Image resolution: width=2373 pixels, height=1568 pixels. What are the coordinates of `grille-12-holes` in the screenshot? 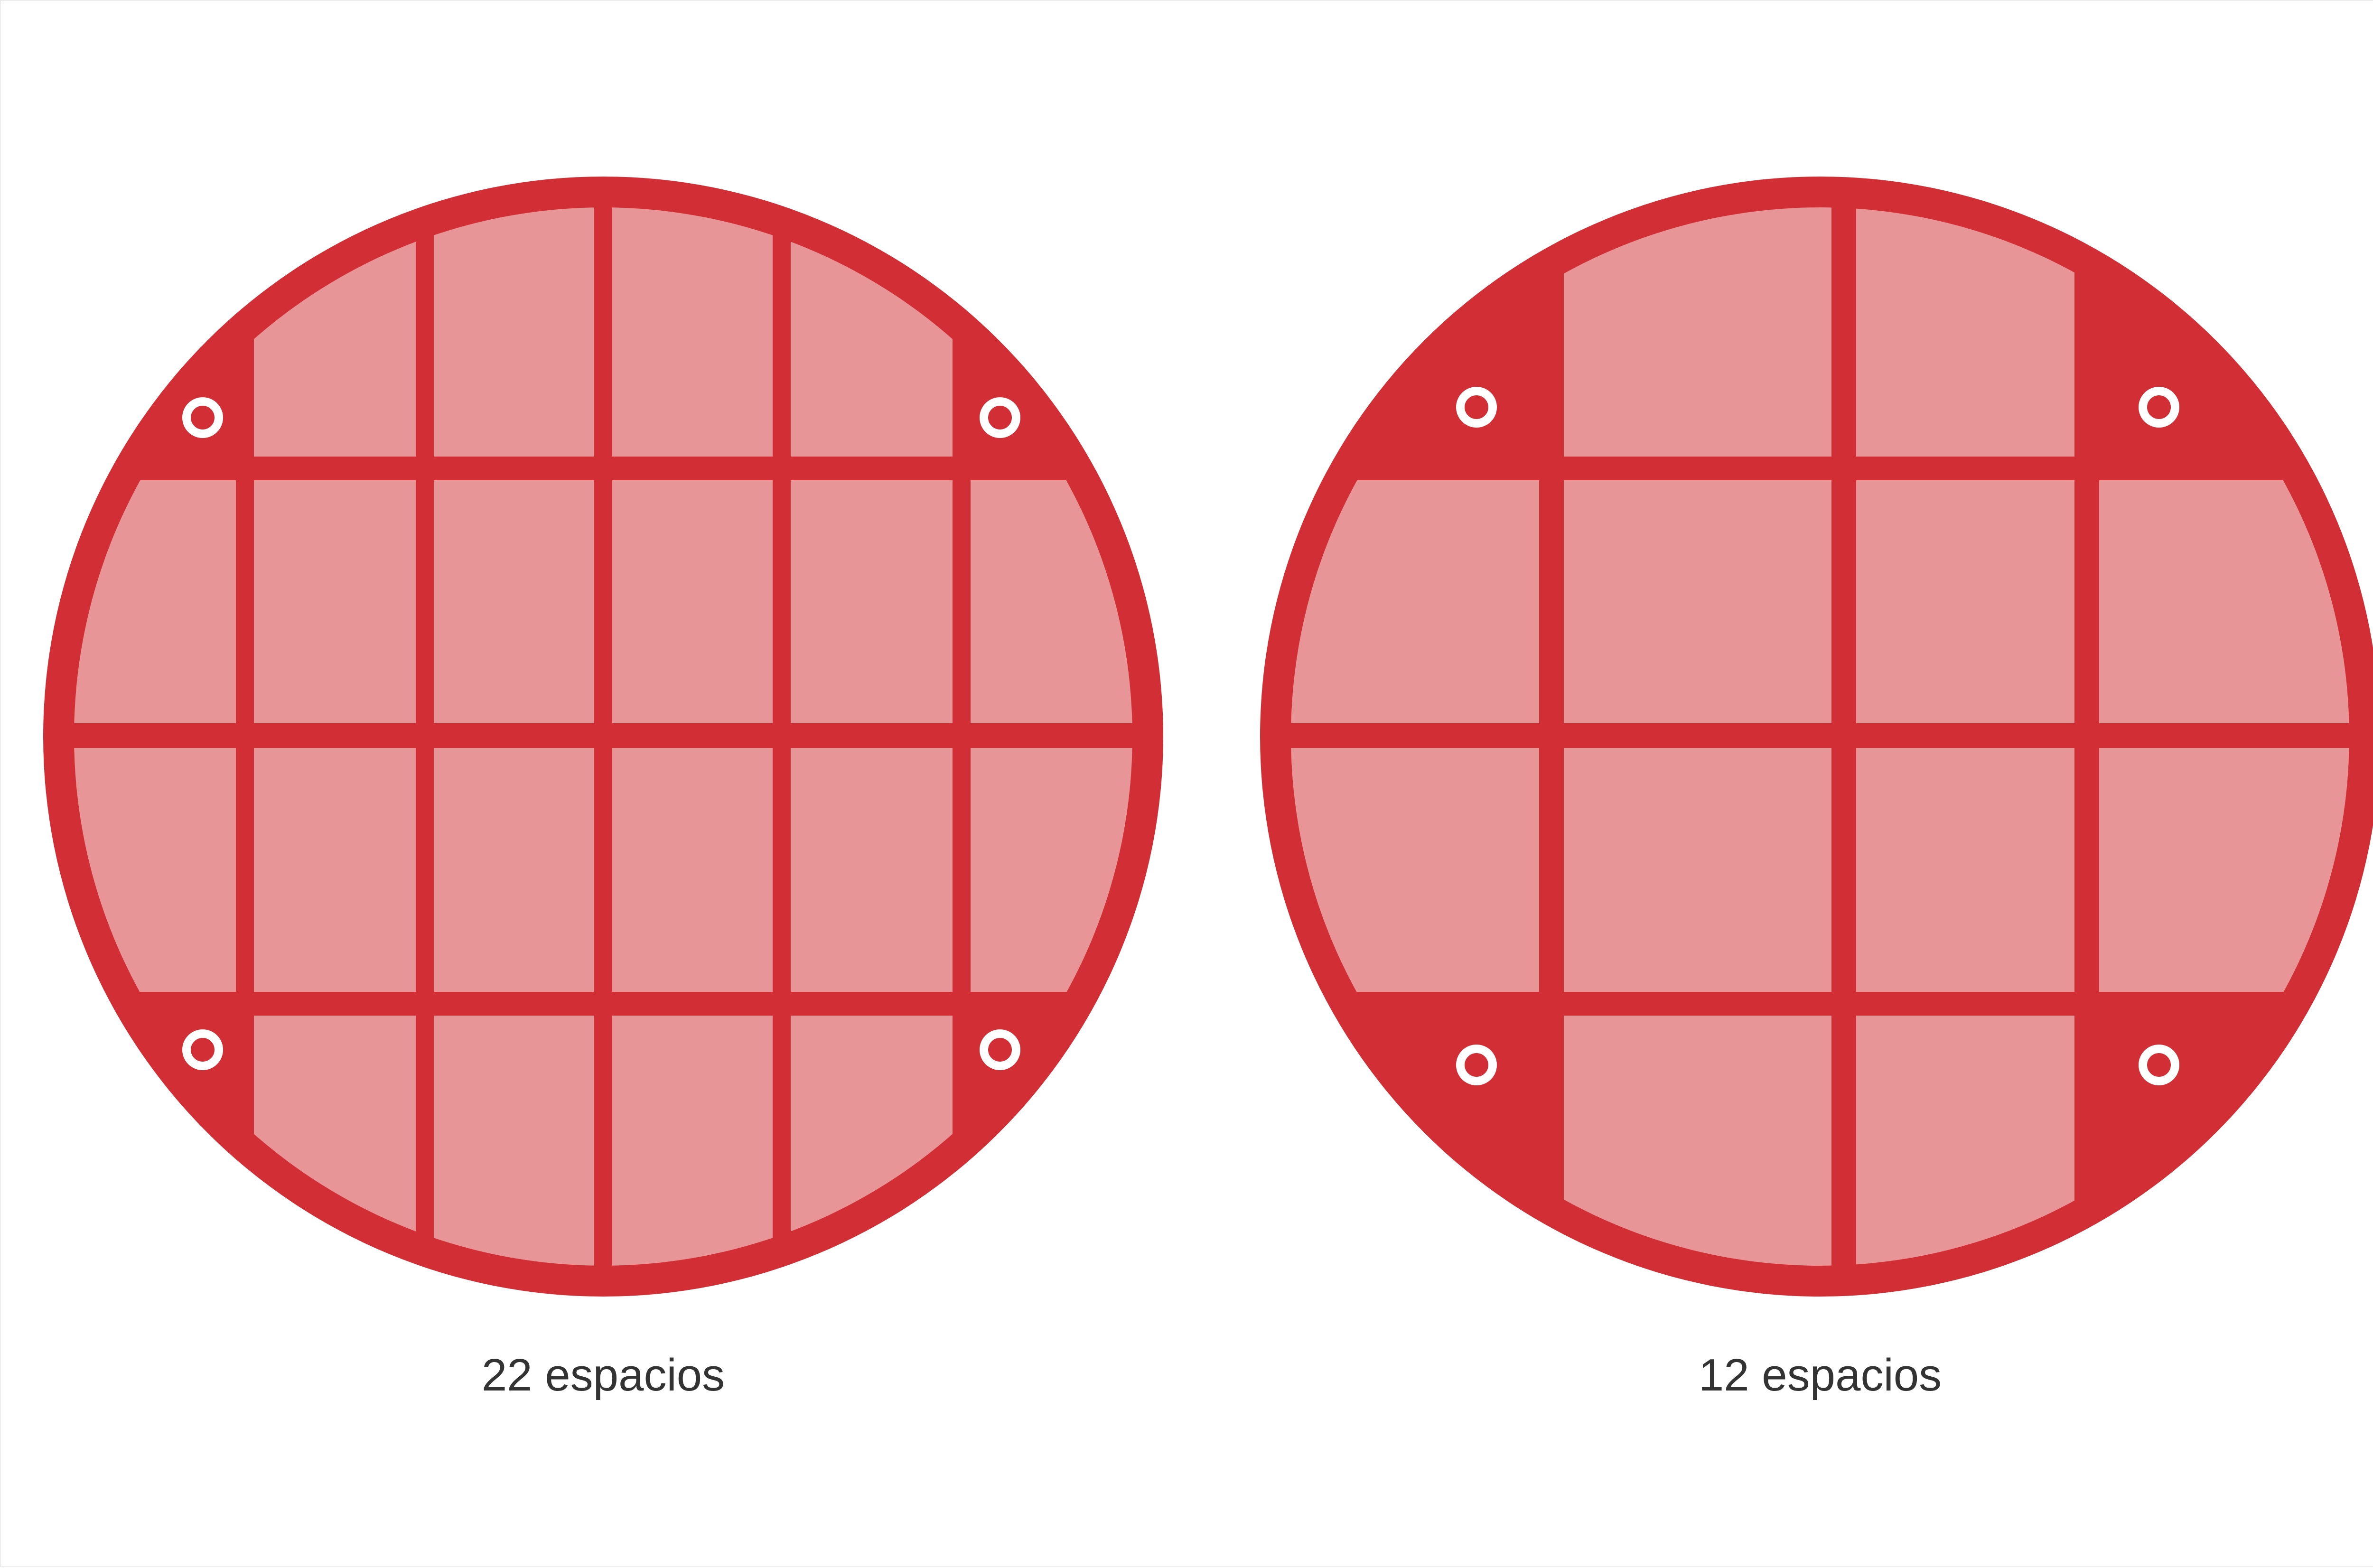 It's located at (1817, 736).